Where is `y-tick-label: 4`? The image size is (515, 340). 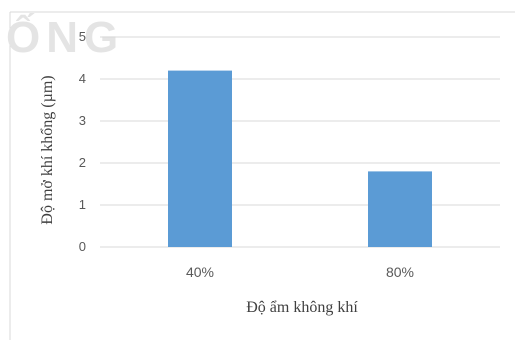 y-tick-label: 4 is located at coordinates (82, 78).